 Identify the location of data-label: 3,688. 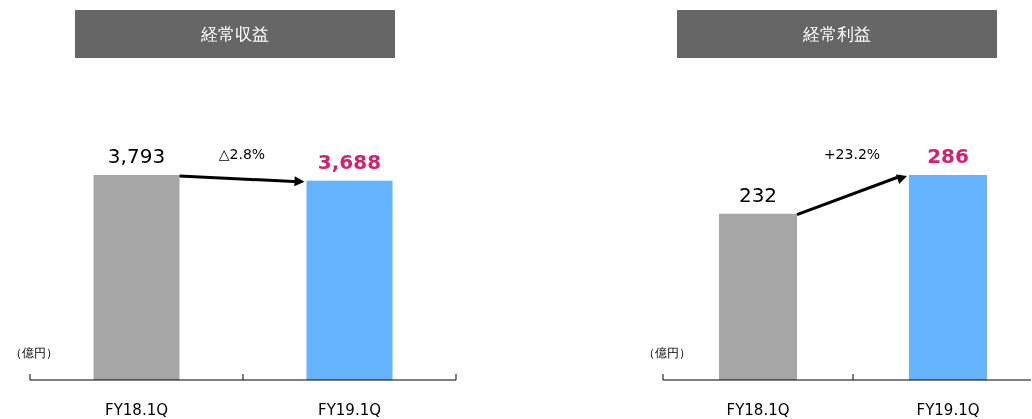
(349, 161).